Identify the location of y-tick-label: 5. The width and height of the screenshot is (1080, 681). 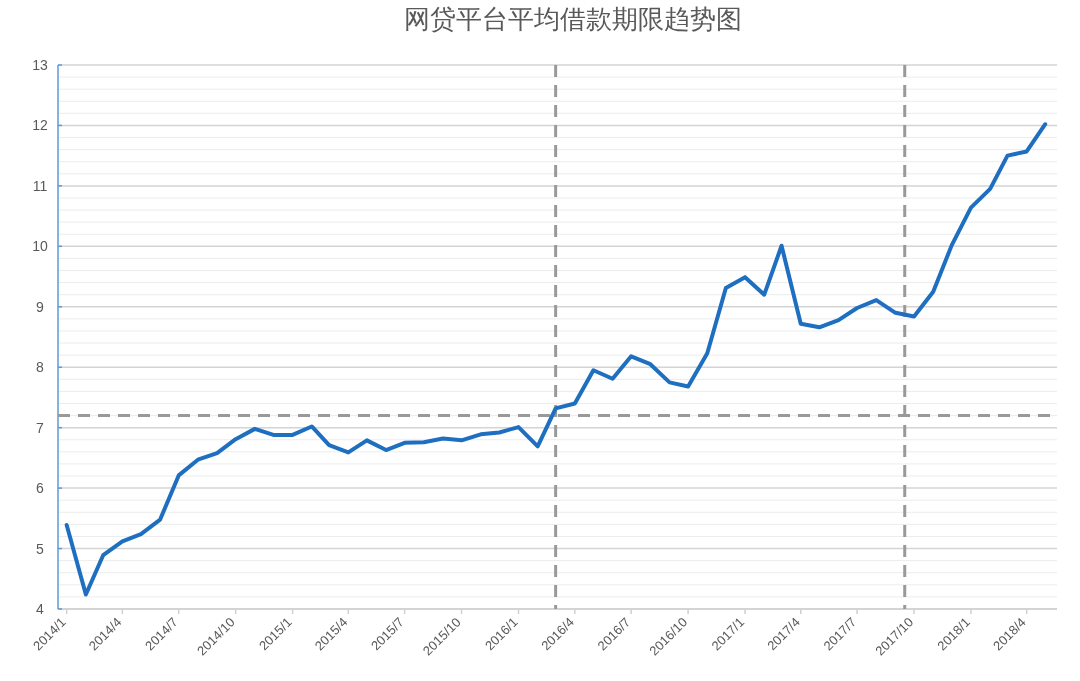
(40, 548).